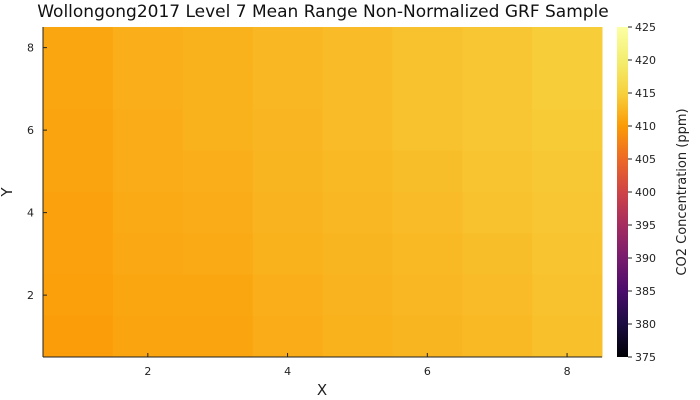 The width and height of the screenshot is (700, 400). What do you see at coordinates (645, 357) in the screenshot?
I see `colorbar-tick-label: 375` at bounding box center [645, 357].